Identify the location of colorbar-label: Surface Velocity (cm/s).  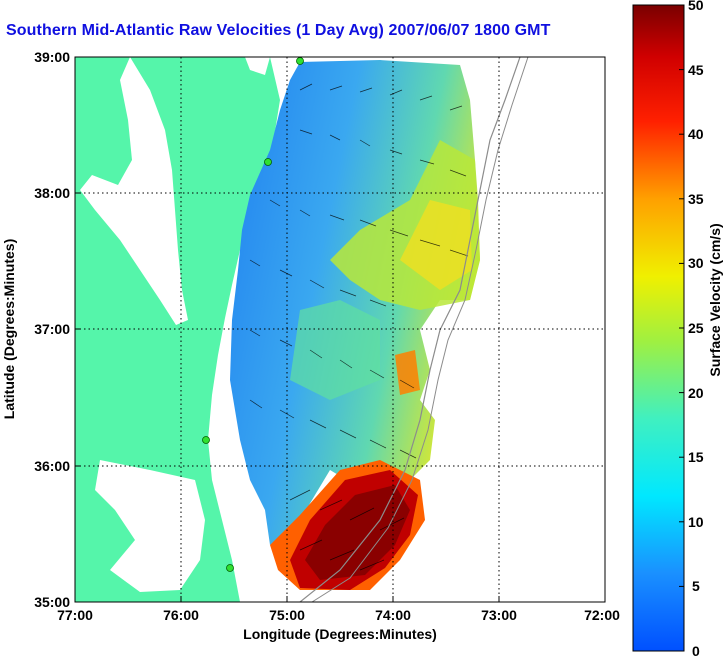
(715, 299).